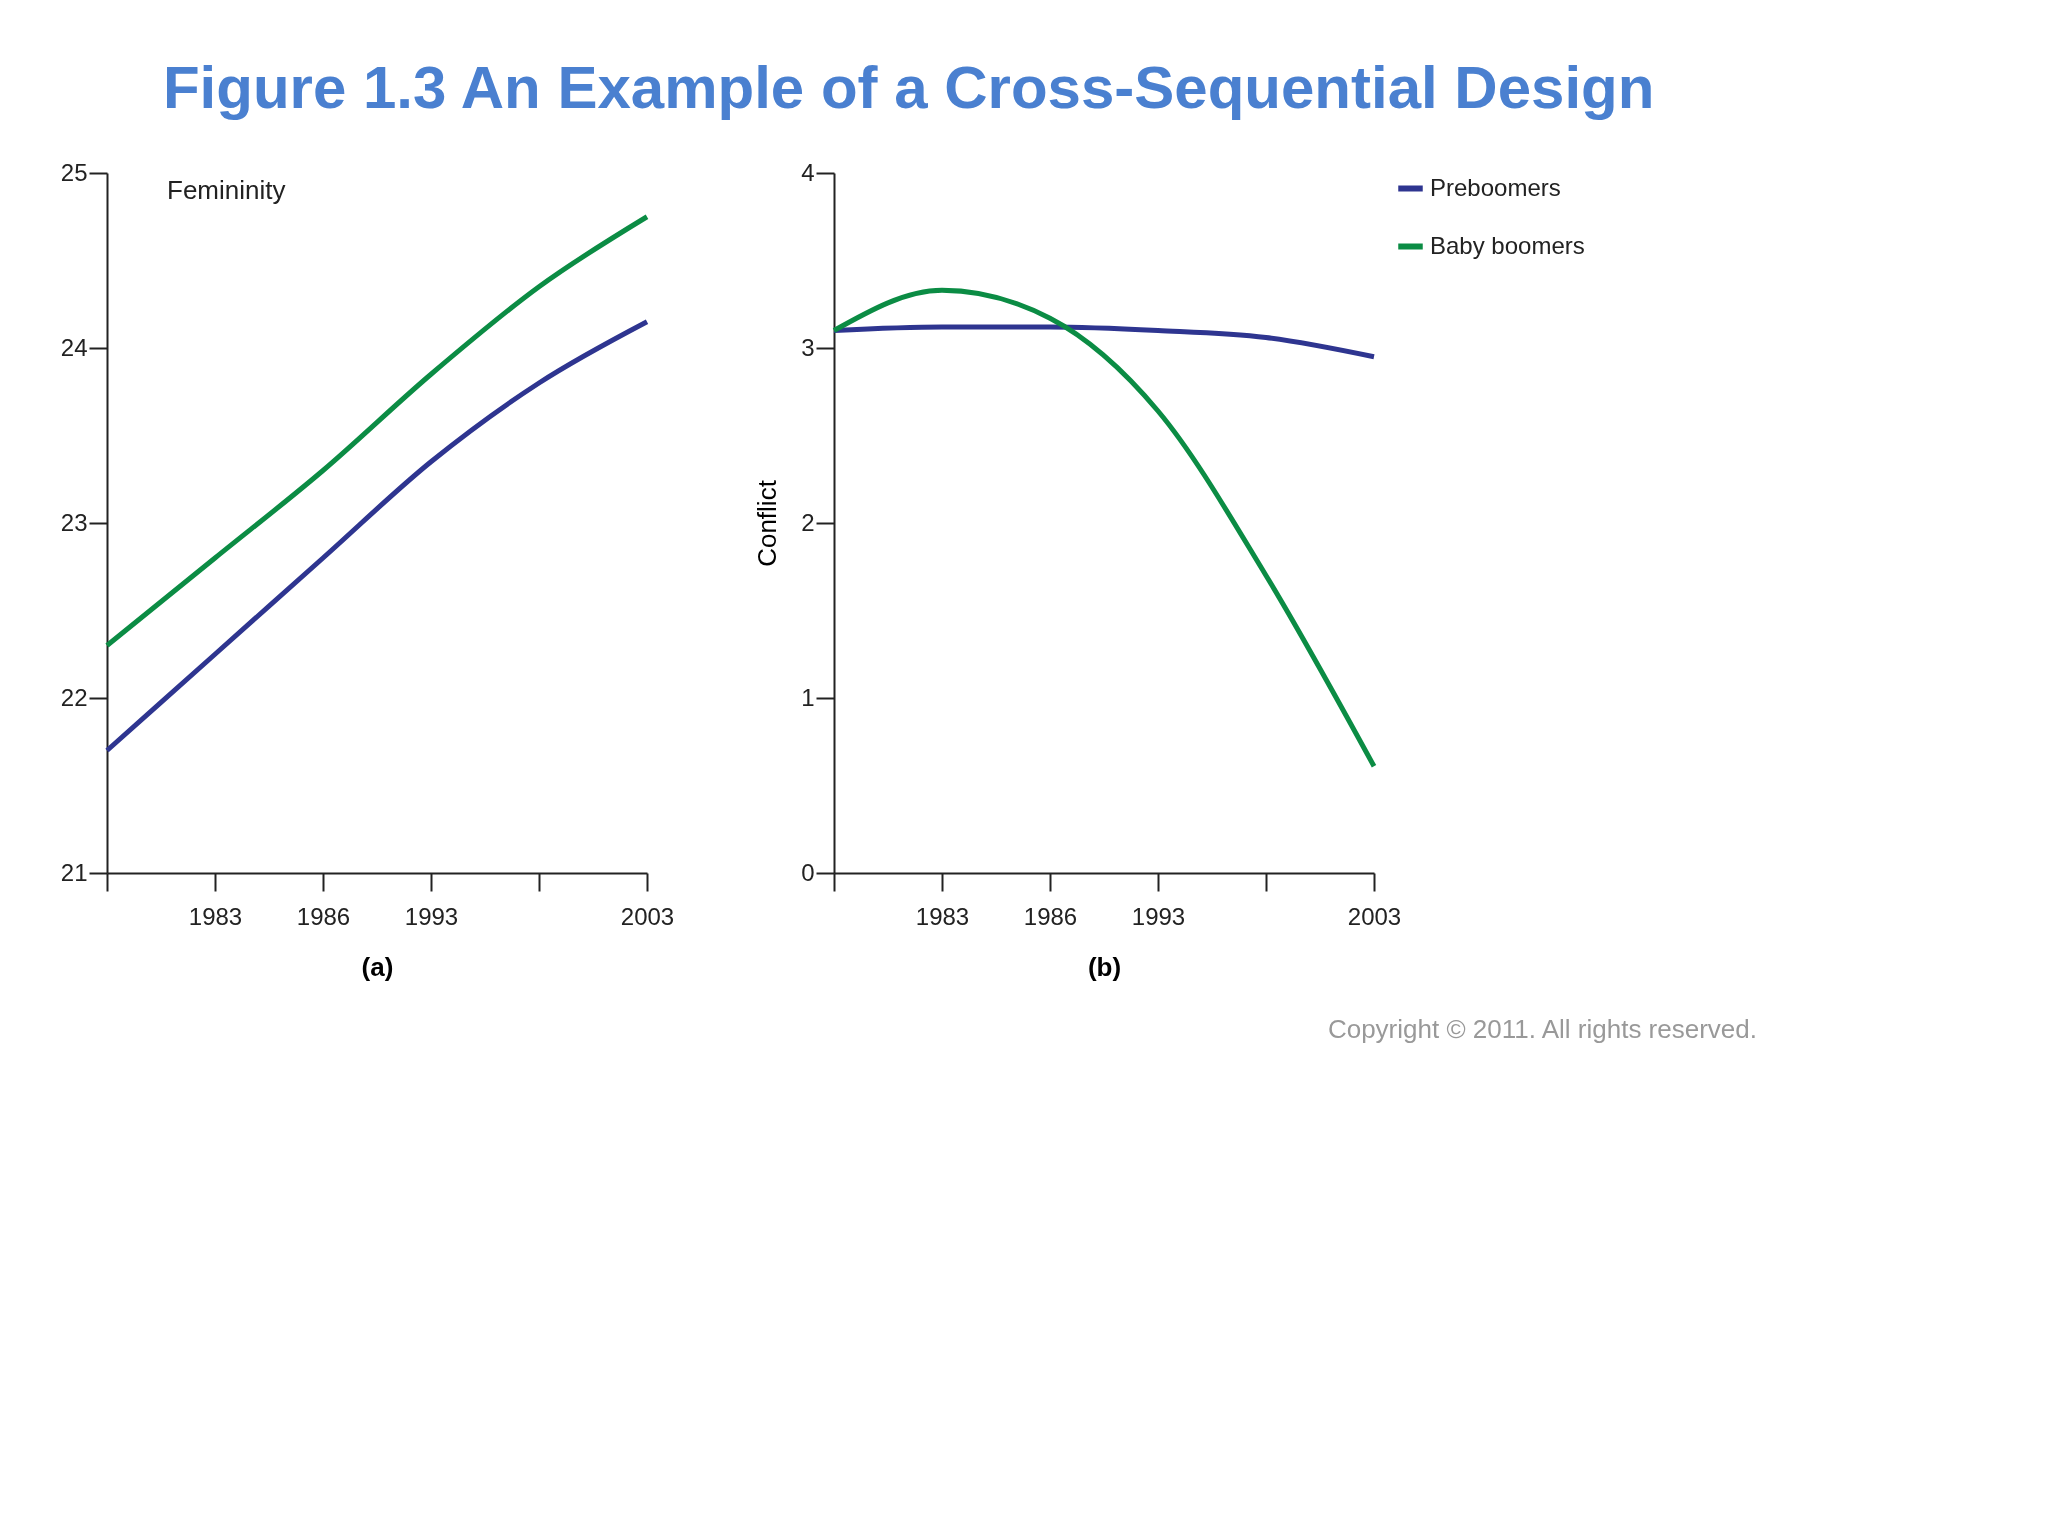 The width and height of the screenshot is (2048, 1536). What do you see at coordinates (377, 966) in the screenshot?
I see `x-axis-title: (a)` at bounding box center [377, 966].